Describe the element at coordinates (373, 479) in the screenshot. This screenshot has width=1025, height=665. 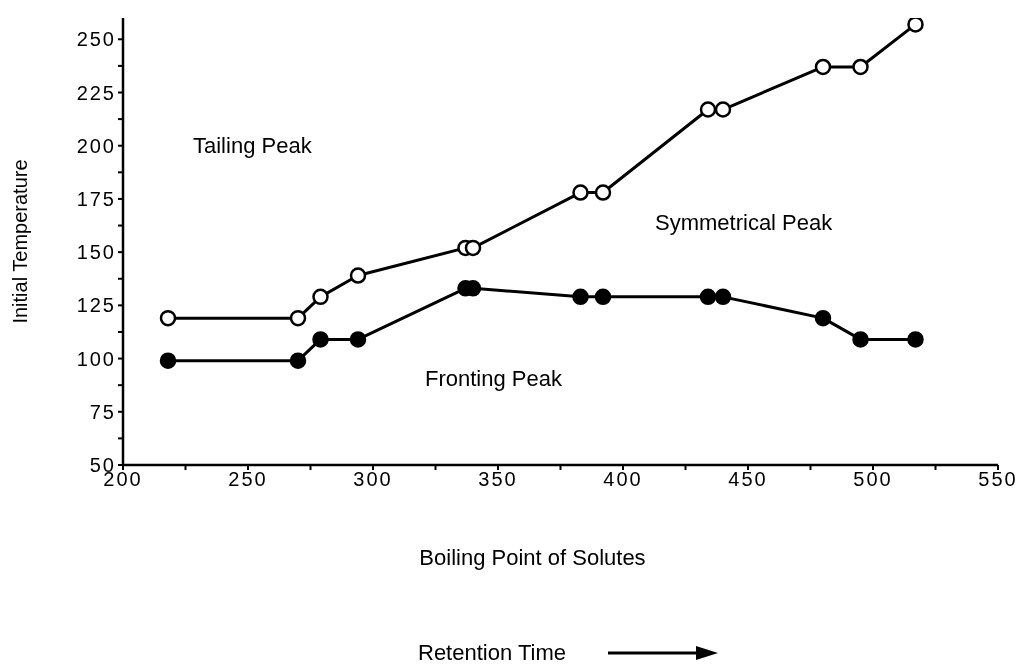
I see `x-tick-label: 300` at that location.